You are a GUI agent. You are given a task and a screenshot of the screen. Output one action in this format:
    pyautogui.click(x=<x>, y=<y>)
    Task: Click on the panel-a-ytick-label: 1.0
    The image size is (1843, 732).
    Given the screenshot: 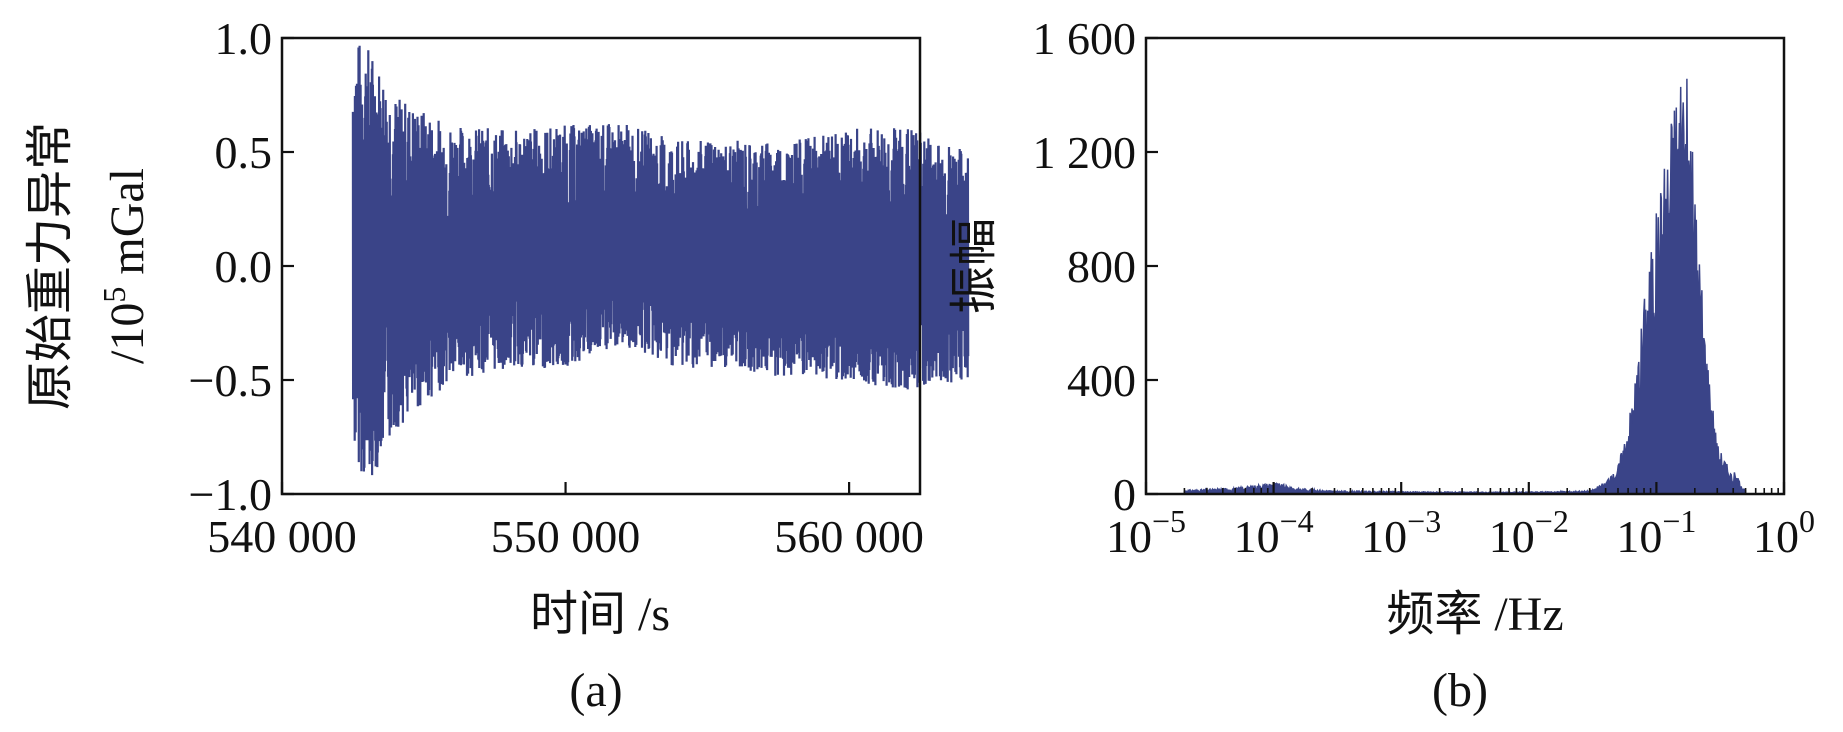 What is the action you would take?
    pyautogui.click(x=244, y=38)
    